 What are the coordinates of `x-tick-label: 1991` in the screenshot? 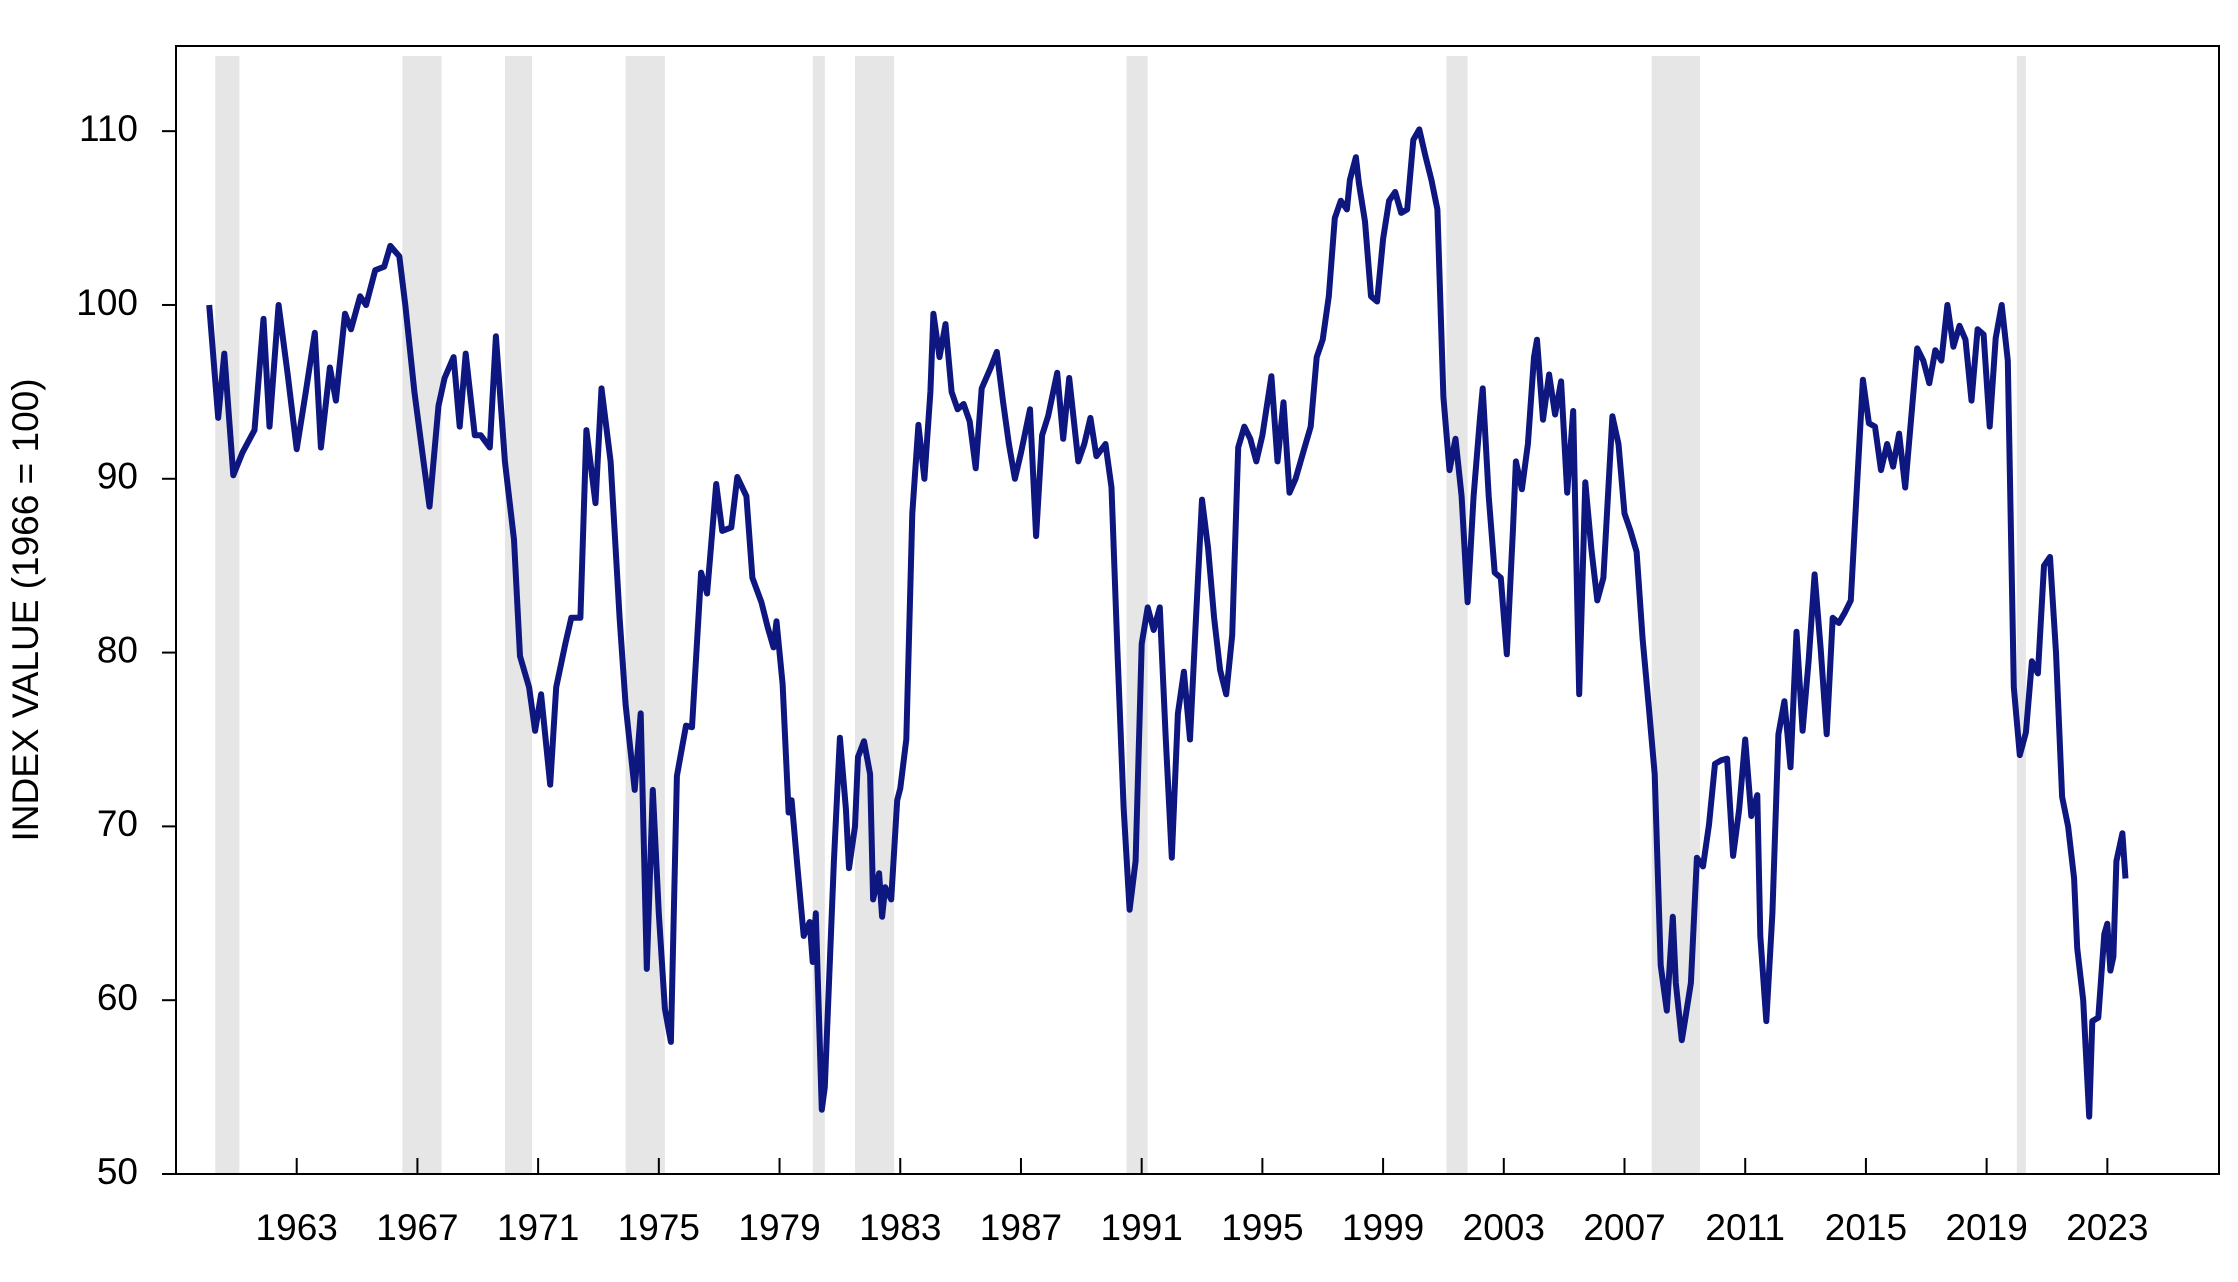 It's located at (1142, 1227).